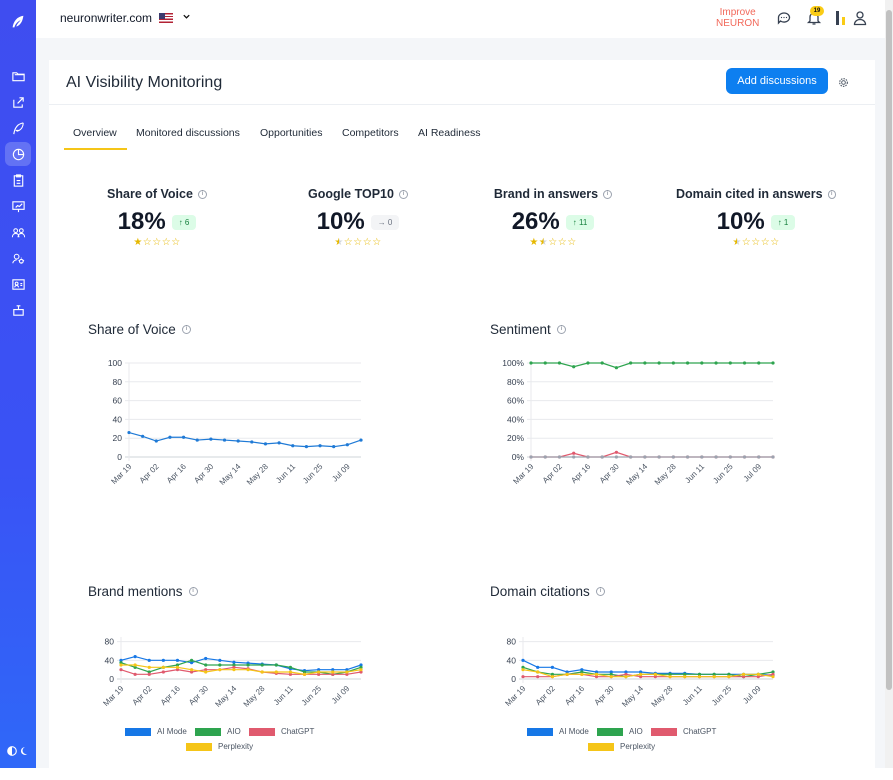 This screenshot has height=780, width=893. Describe the element at coordinates (18, 751) in the screenshot. I see `theme-toggle-icon` at that location.